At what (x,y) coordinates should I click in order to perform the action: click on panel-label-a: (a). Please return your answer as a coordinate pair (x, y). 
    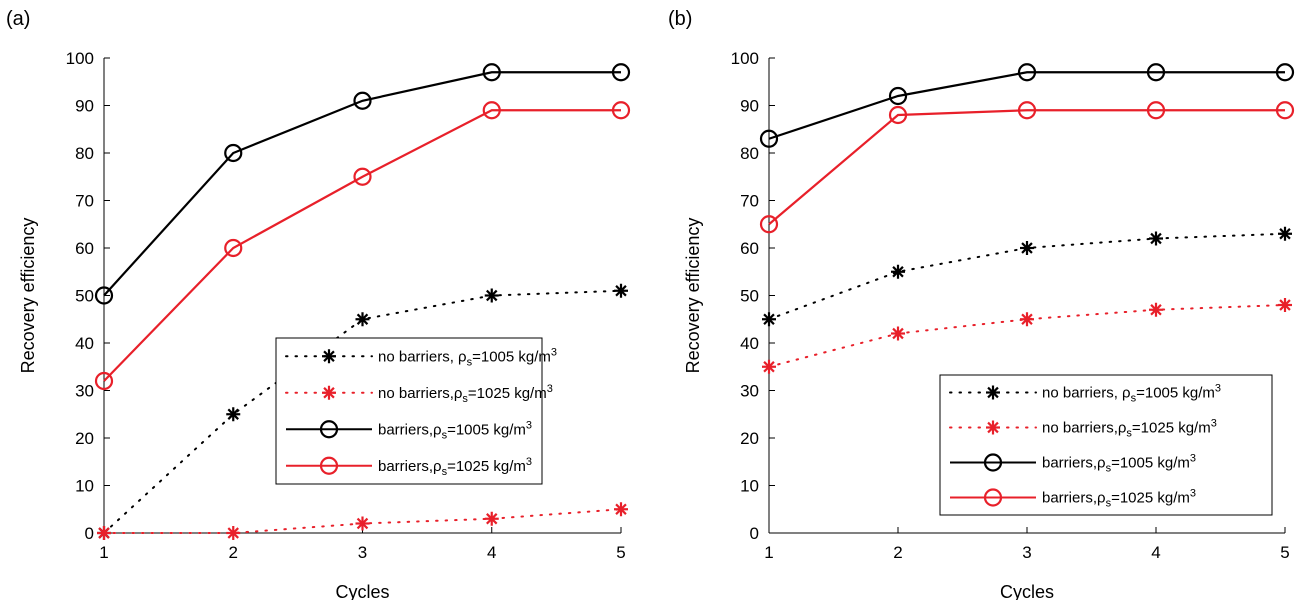
    Looking at the image, I should click on (18, 19).